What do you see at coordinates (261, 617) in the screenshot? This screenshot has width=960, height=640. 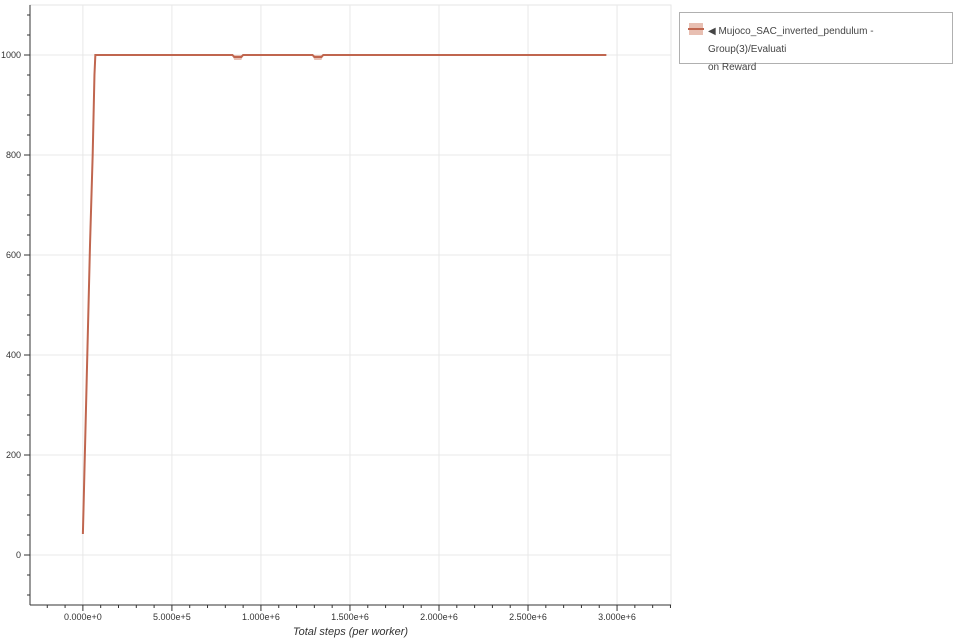 I see `x-tick-label: 1.000e+6` at bounding box center [261, 617].